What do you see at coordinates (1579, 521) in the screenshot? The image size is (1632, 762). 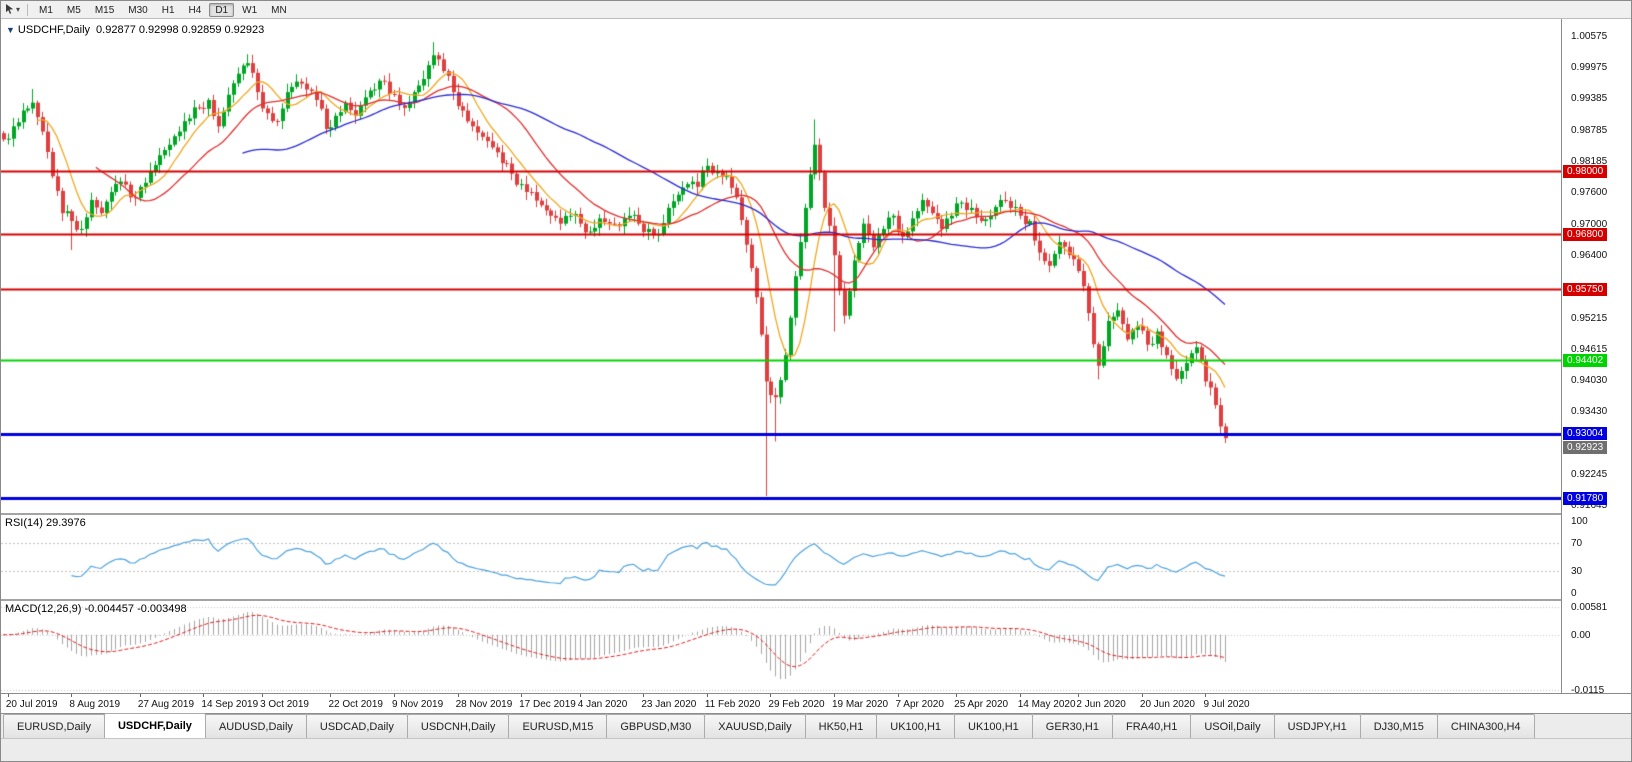 I see `rsi-axis-tick: 100` at bounding box center [1579, 521].